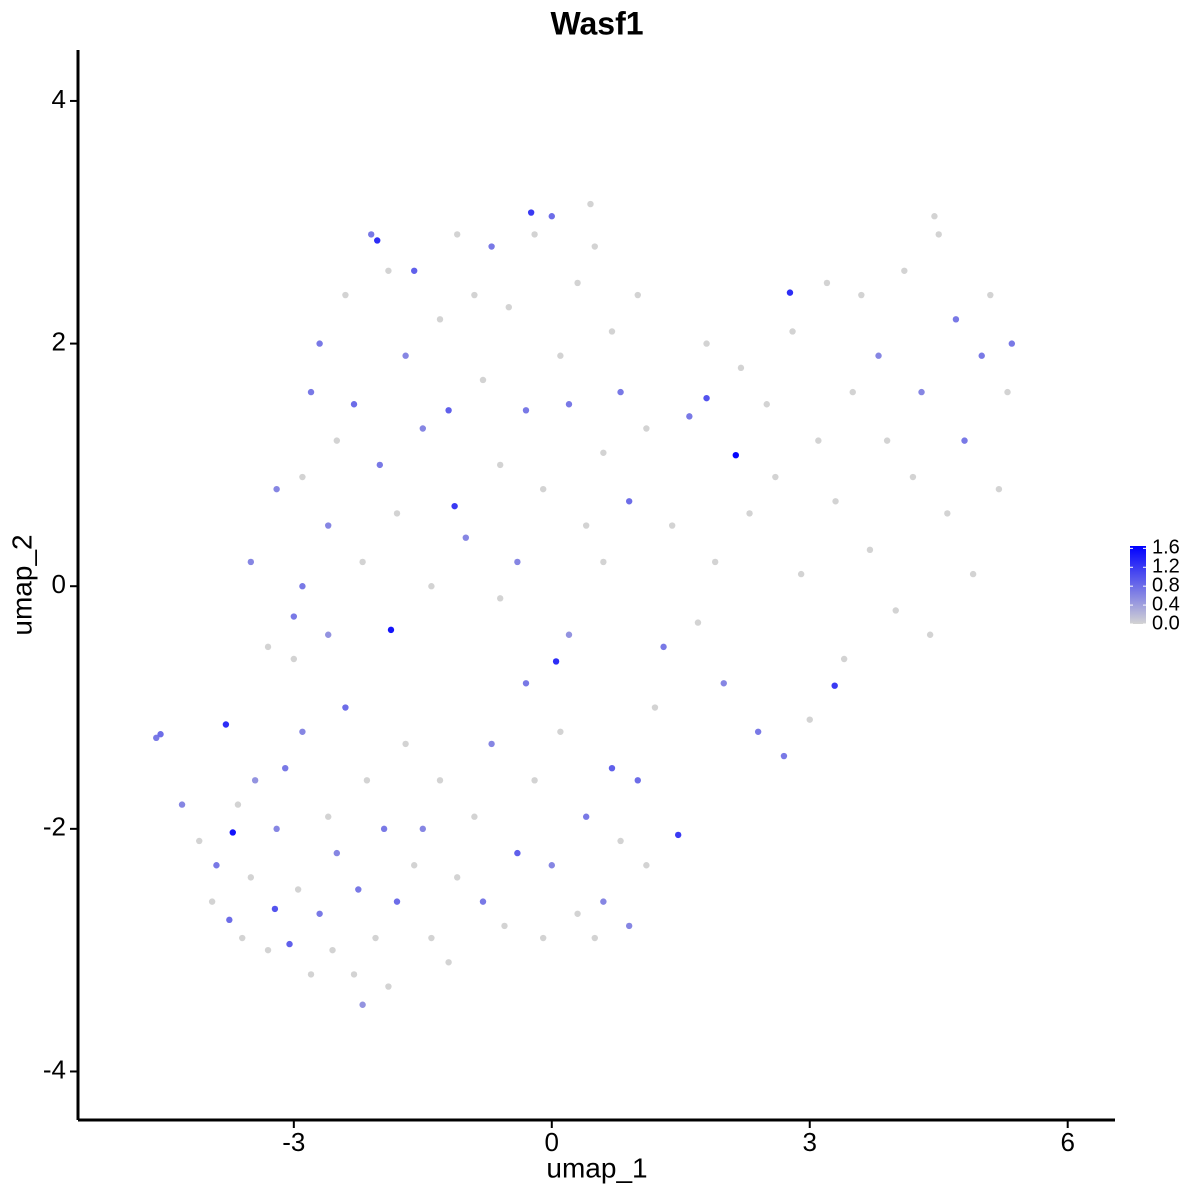 This screenshot has height=1200, width=1200. I want to click on colorbar-tick-label: 0.4, so click(1166, 604).